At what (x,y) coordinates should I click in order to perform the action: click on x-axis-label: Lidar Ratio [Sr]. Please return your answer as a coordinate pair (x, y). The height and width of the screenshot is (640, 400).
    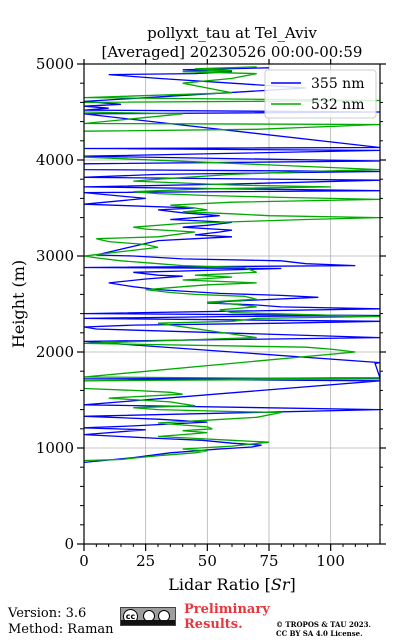
    Looking at the image, I should click on (232, 584).